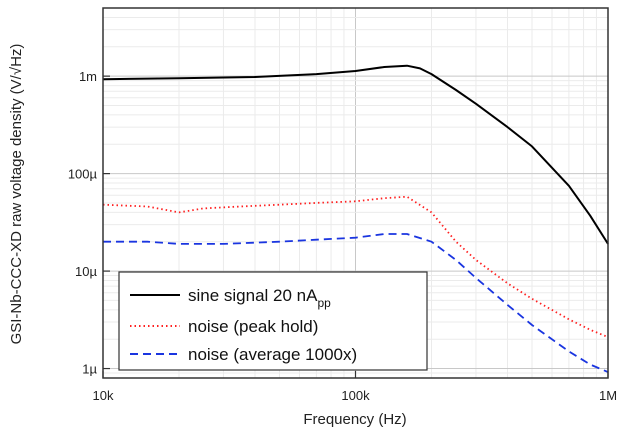  I want to click on legend-label-sine-signal: sine signal 20 nApp, so click(259, 298).